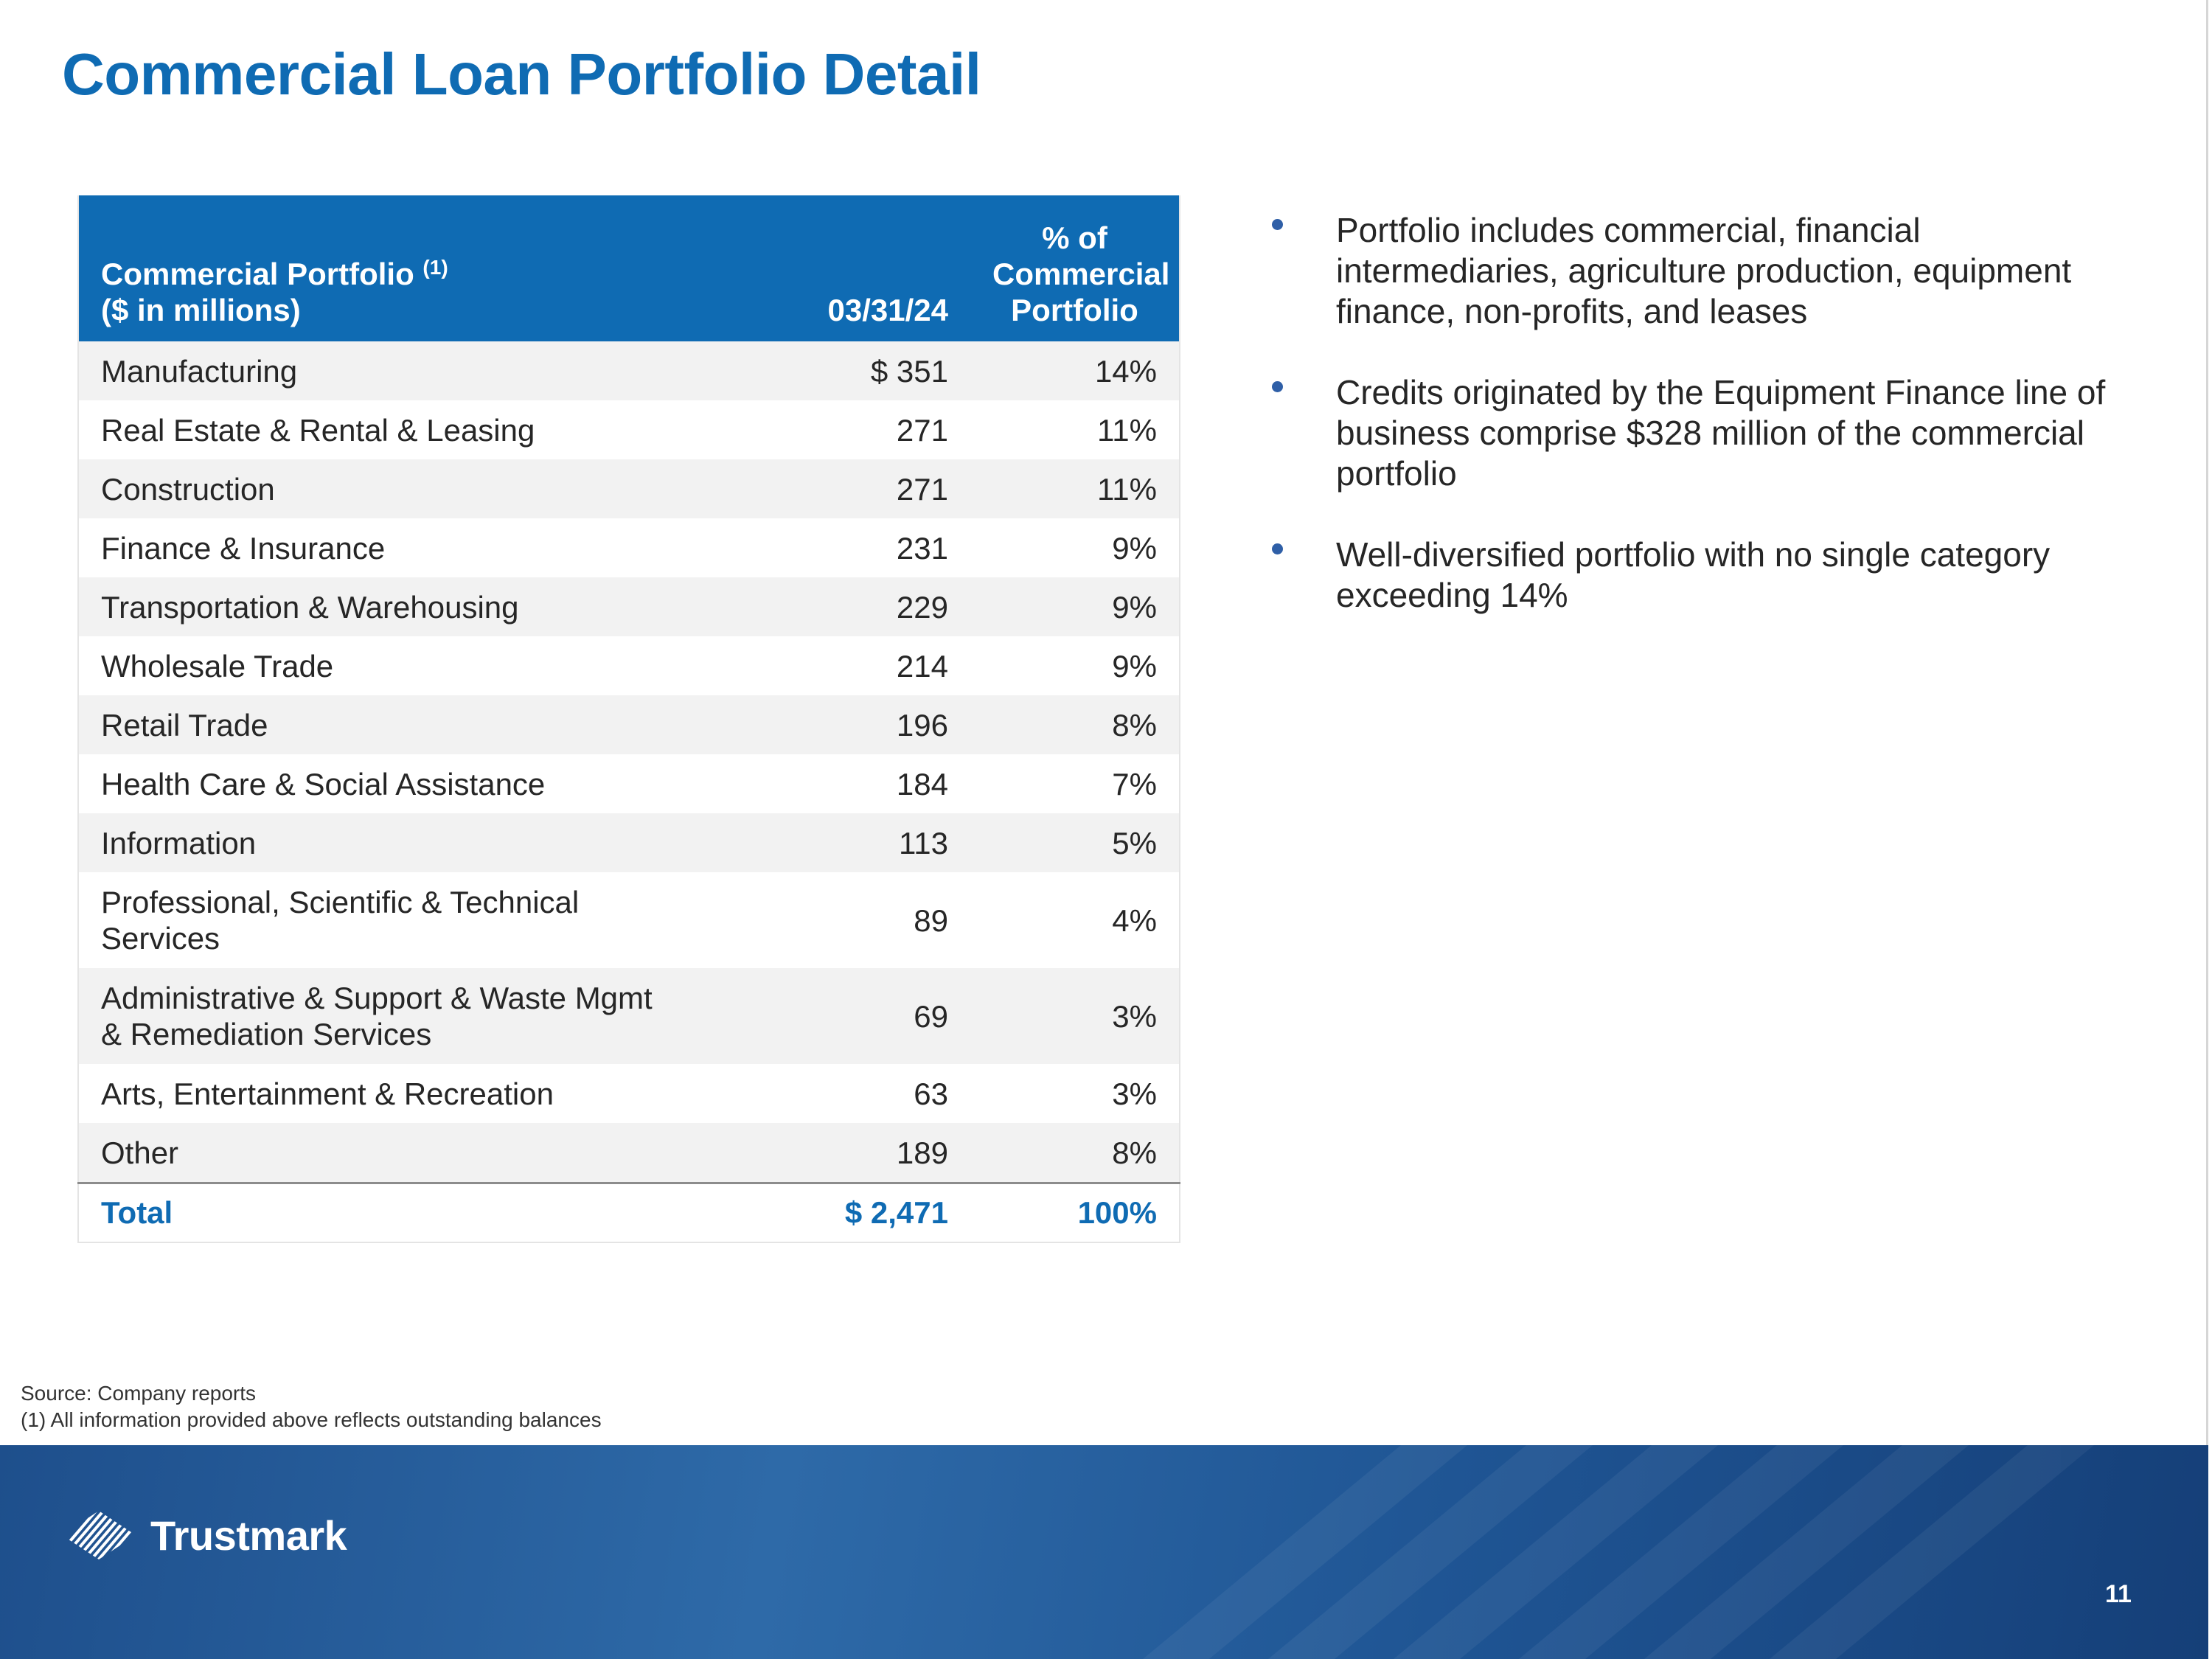 Image resolution: width=2212 pixels, height=1659 pixels. Describe the element at coordinates (856, 842) in the screenshot. I see `row-amount: 113` at that location.